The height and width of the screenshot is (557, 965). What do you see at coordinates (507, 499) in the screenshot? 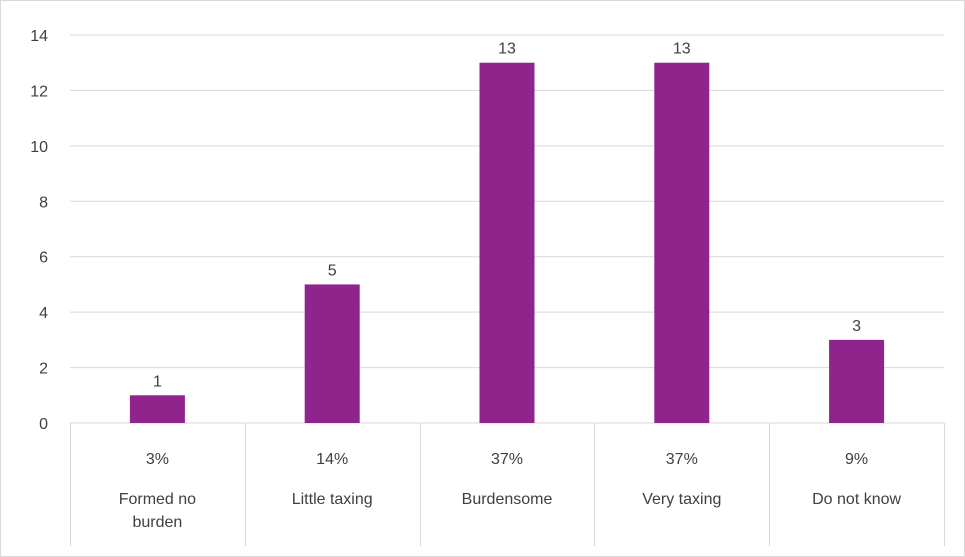
I see `category-label: Burdensome` at bounding box center [507, 499].